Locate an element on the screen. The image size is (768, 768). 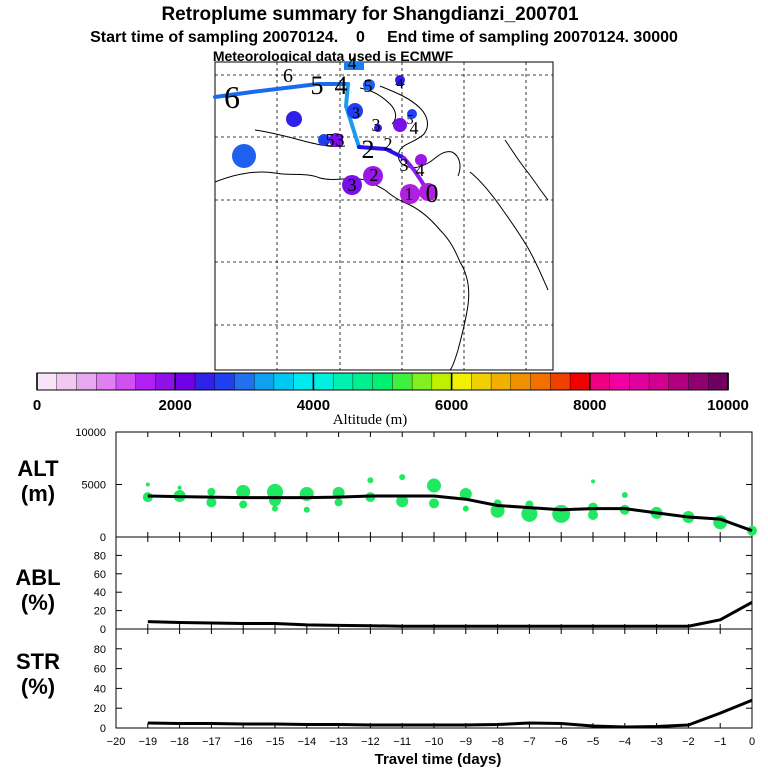
abl-label-line1: ABL is located at coordinates (37, 577).